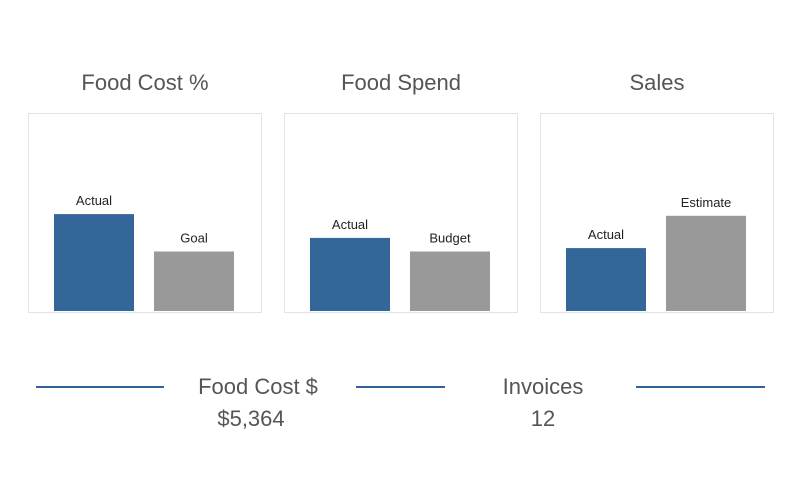 The height and width of the screenshot is (481, 800). Describe the element at coordinates (450, 281) in the screenshot. I see `bar-budget` at that location.